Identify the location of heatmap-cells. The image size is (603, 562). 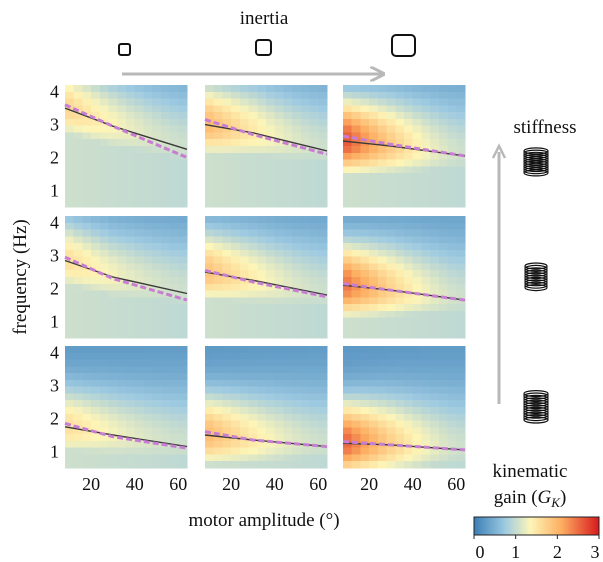
(126, 277).